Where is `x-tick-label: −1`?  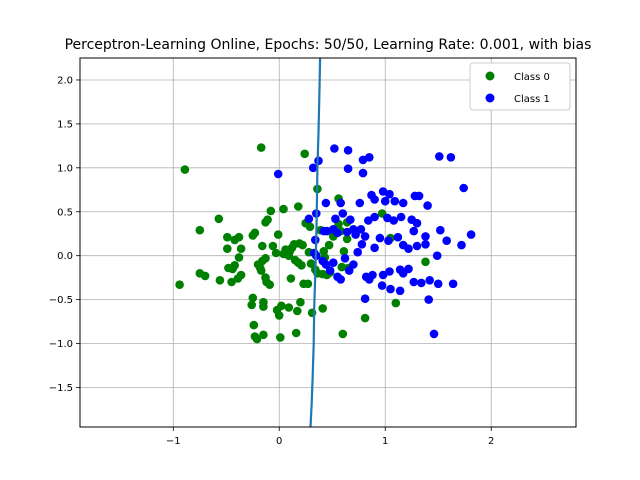
x-tick-label: −1 is located at coordinates (173, 441).